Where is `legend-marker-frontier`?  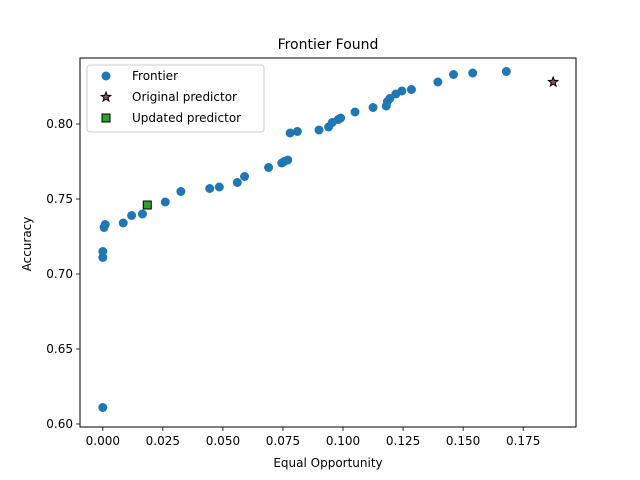
legend-marker-frontier is located at coordinates (106, 76).